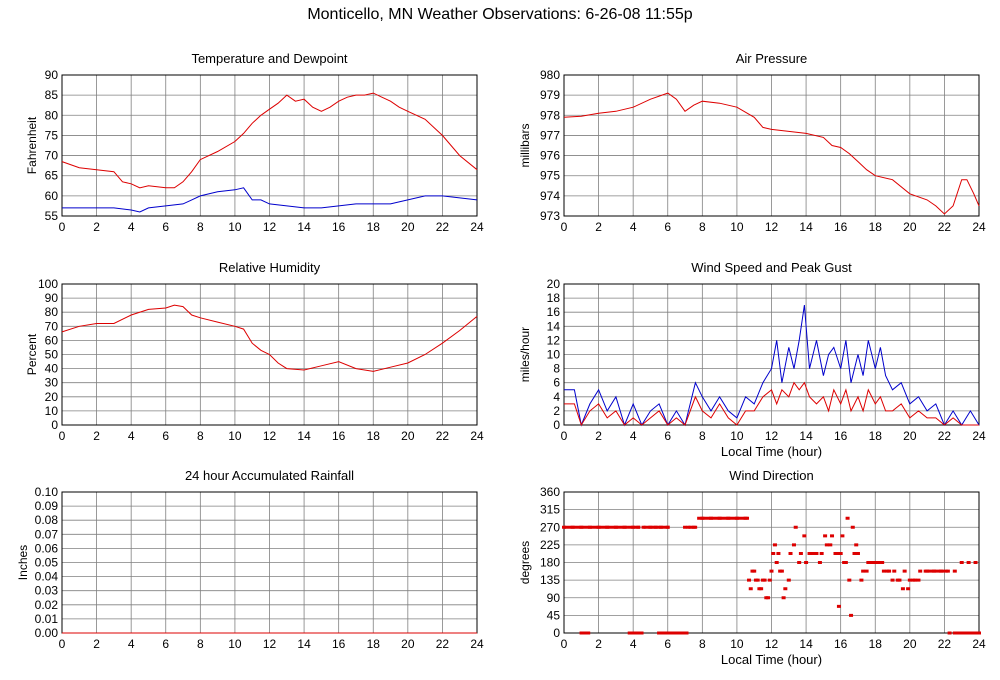 Image resolution: width=1000 pixels, height=680 pixels. Describe the element at coordinates (550, 95) in the screenshot. I see `y-tick-label: 979` at that location.